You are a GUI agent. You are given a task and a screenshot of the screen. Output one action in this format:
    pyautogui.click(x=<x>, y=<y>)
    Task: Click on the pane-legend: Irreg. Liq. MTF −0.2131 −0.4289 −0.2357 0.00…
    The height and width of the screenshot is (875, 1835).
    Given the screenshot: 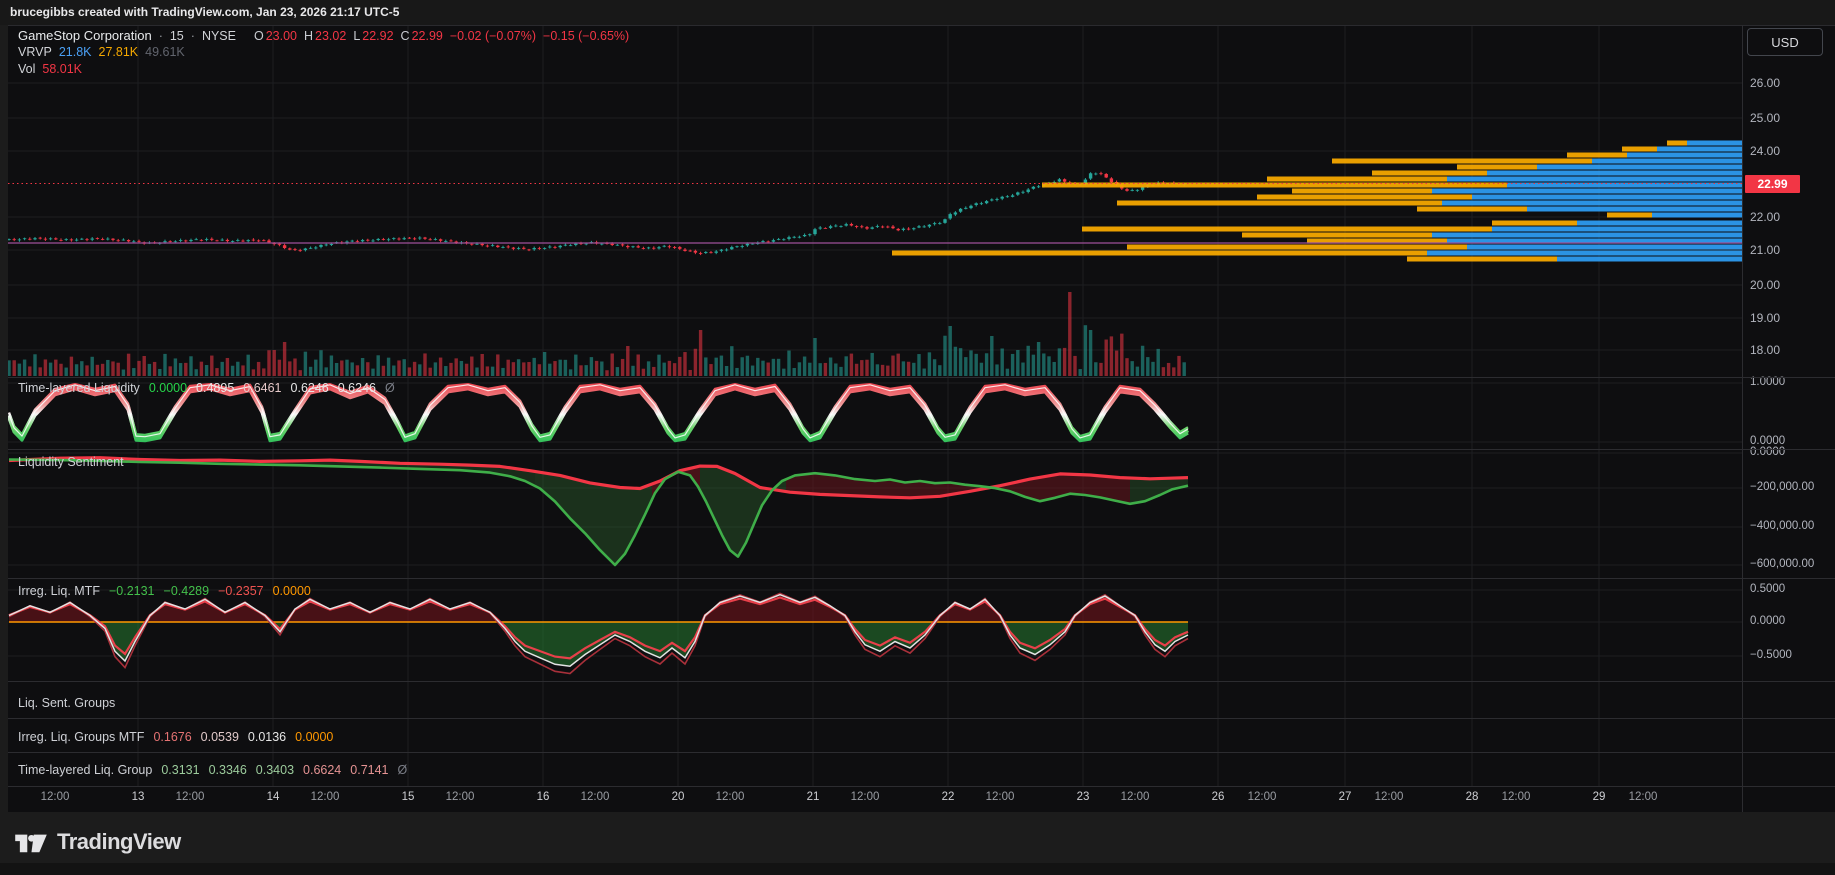 What is the action you would take?
    pyautogui.click(x=164, y=591)
    